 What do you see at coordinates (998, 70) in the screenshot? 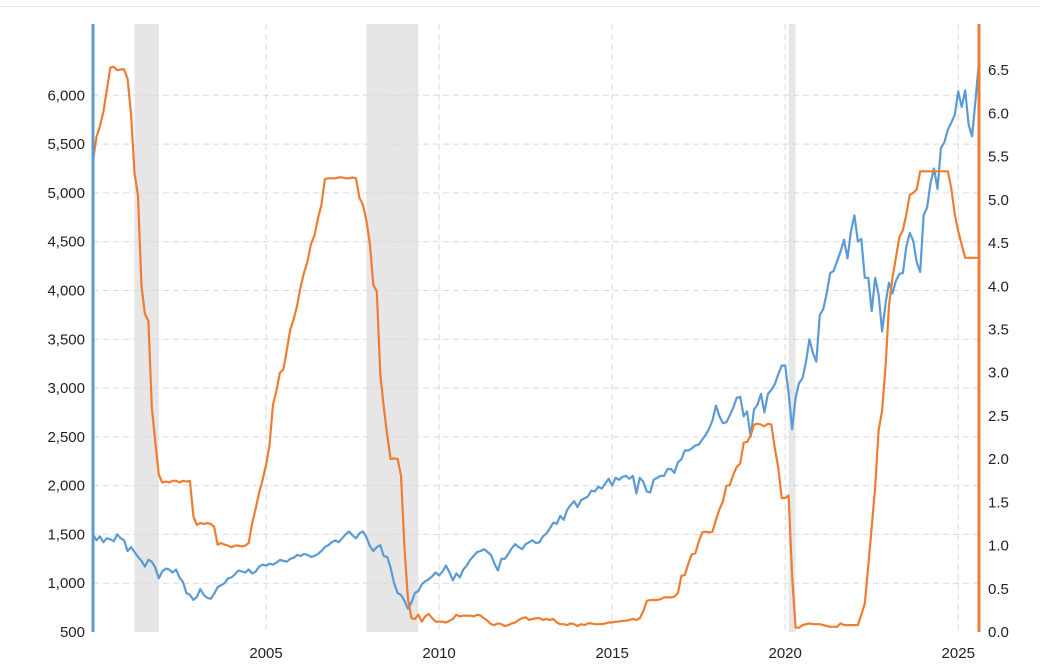
I see `y-right-tick-label: 6.5` at bounding box center [998, 70].